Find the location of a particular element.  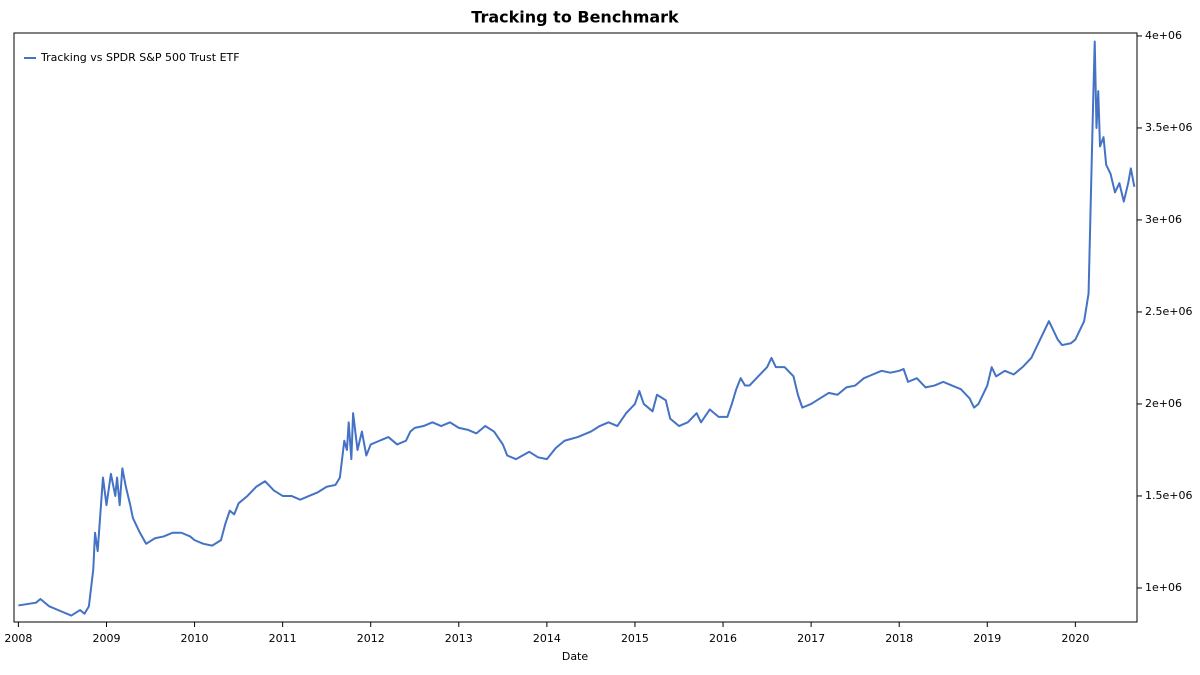

x-tick-label: 2018 is located at coordinates (899, 638).